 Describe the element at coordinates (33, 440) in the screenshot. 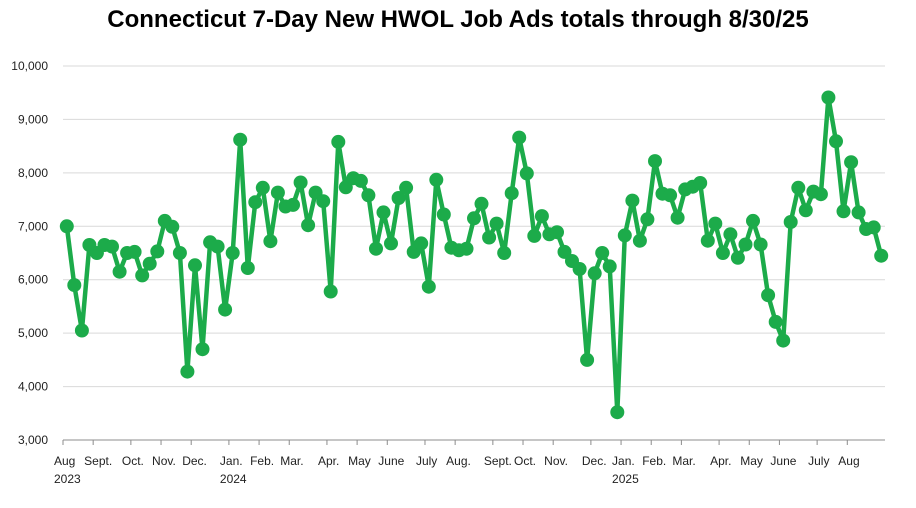

I see `y-tick-label: 3,000` at that location.